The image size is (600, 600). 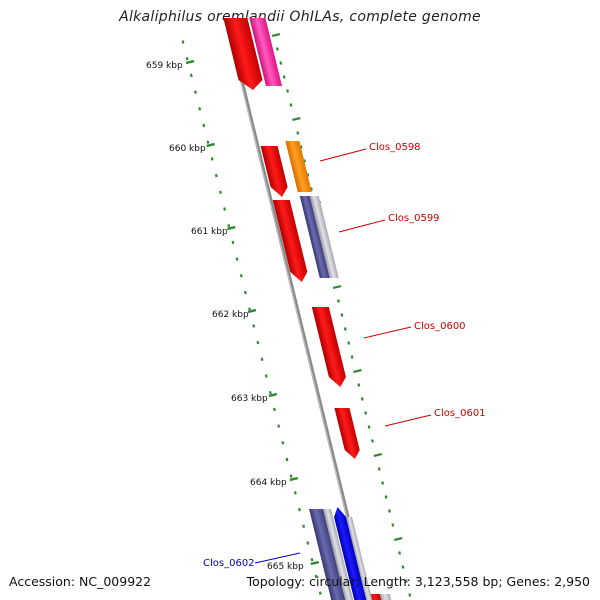 I want to click on kbp-label: 663 kbp, so click(x=249, y=399).